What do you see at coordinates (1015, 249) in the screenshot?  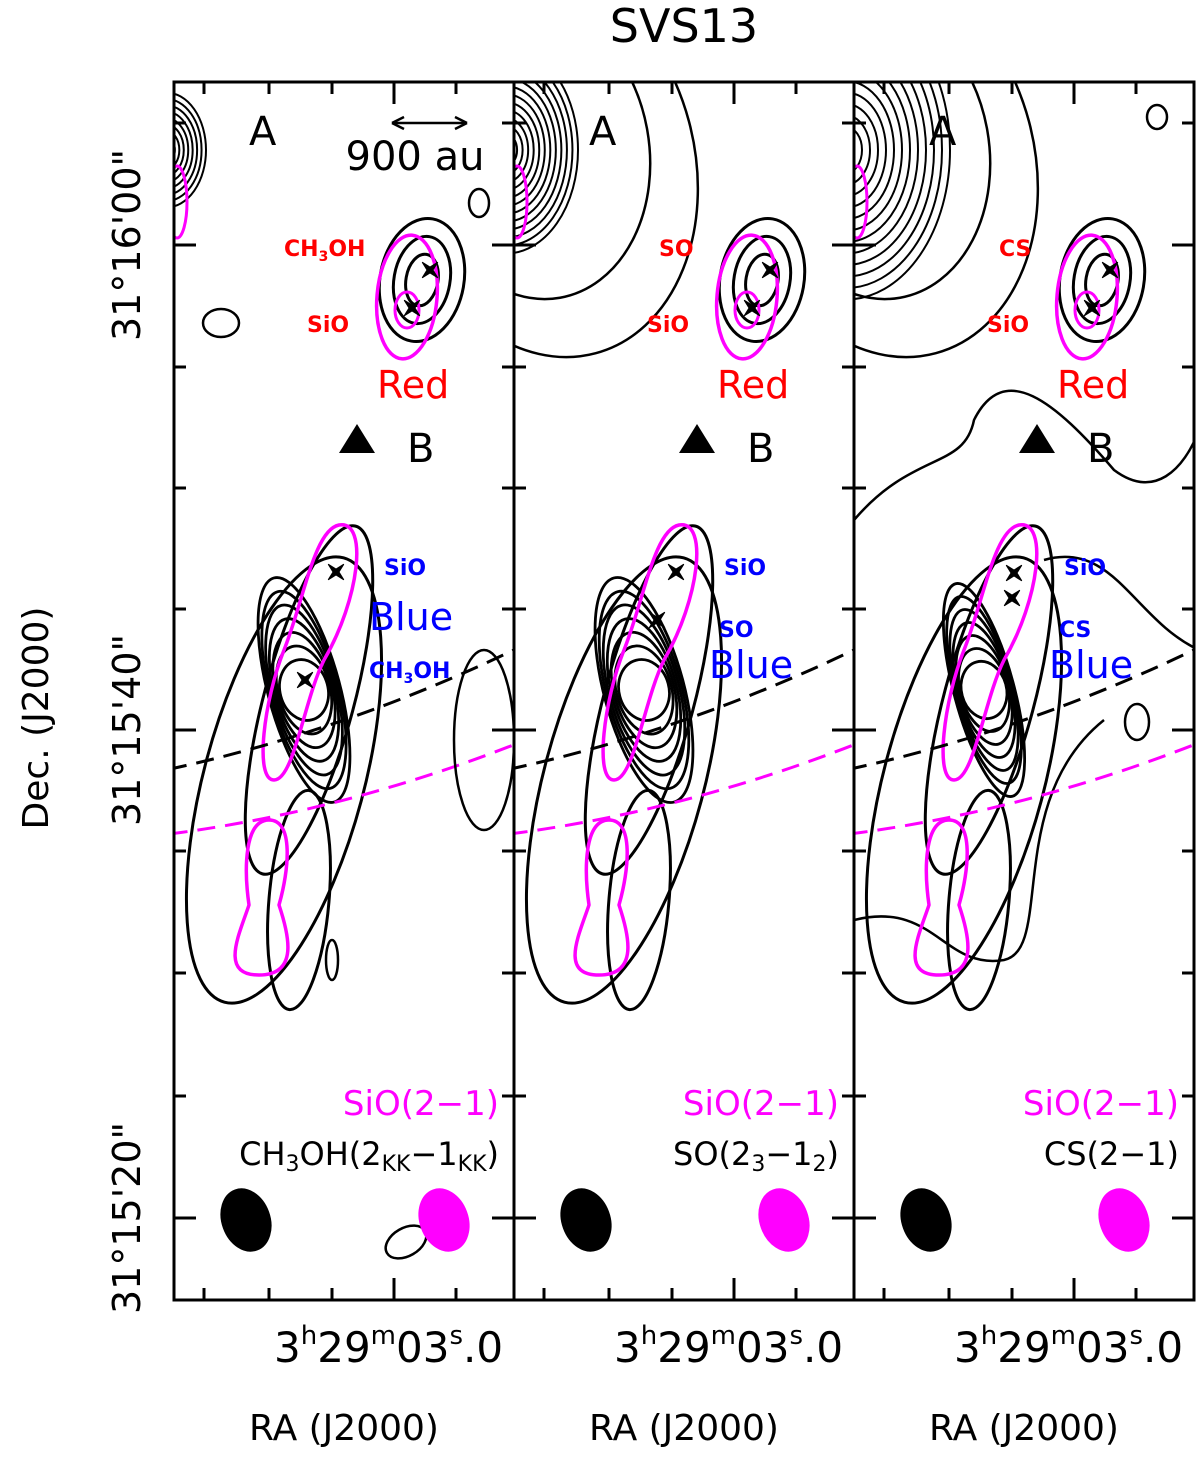 I see `red-peak-label: CS` at bounding box center [1015, 249].